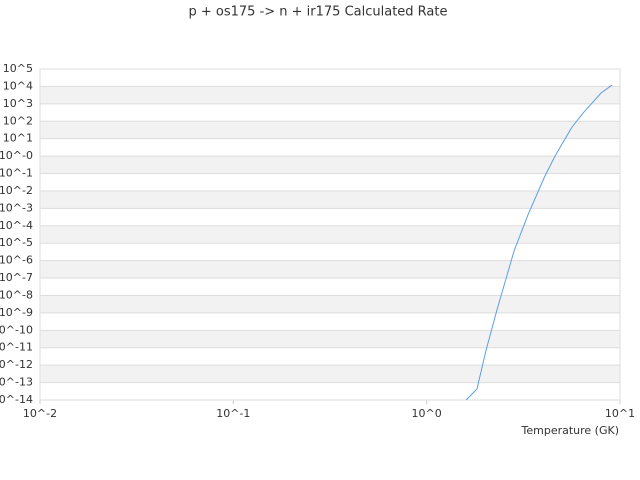 The width and height of the screenshot is (640, 480). I want to click on x-tick-label: 10^-1, so click(233, 413).